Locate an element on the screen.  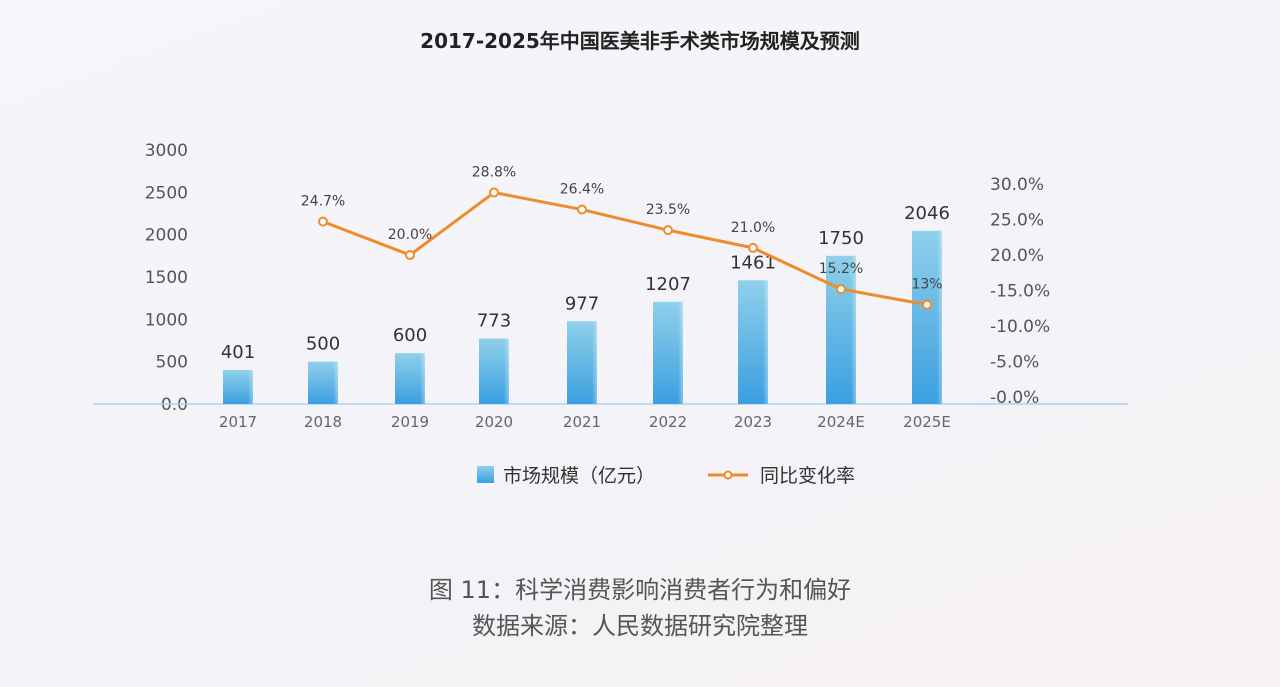
y-axis-tick-label: 1500 is located at coordinates (166, 278).